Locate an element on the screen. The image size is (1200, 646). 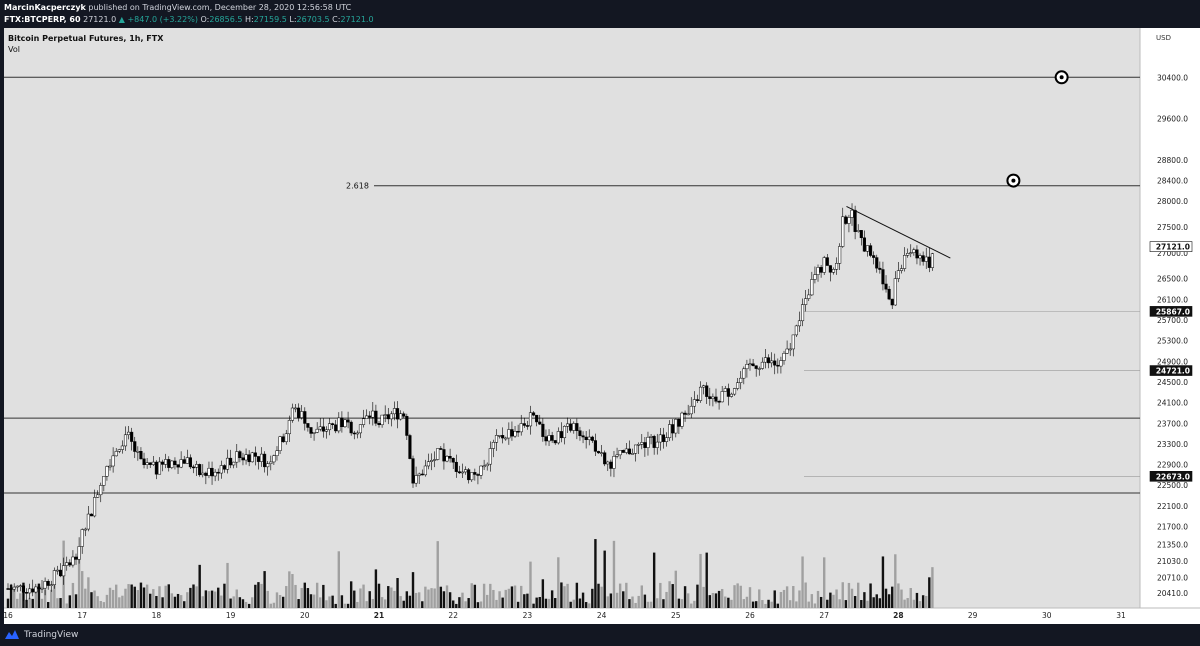
price-change: +847.0 (+3.22%) is located at coordinates (162, 19).